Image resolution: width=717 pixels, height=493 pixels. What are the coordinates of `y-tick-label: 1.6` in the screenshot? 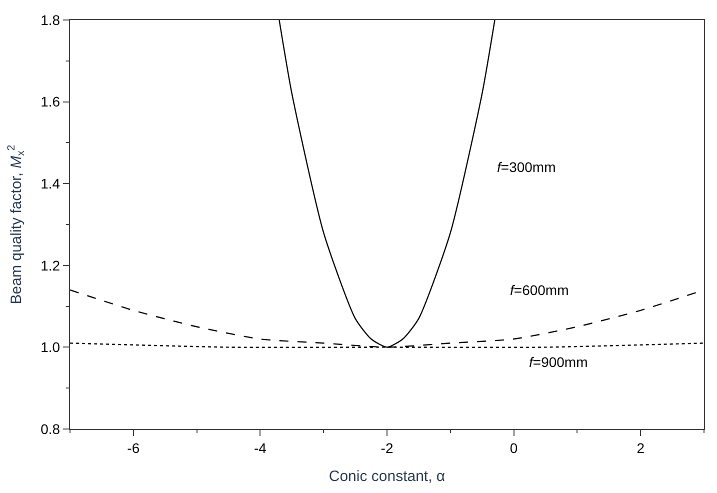 It's located at (50, 102).